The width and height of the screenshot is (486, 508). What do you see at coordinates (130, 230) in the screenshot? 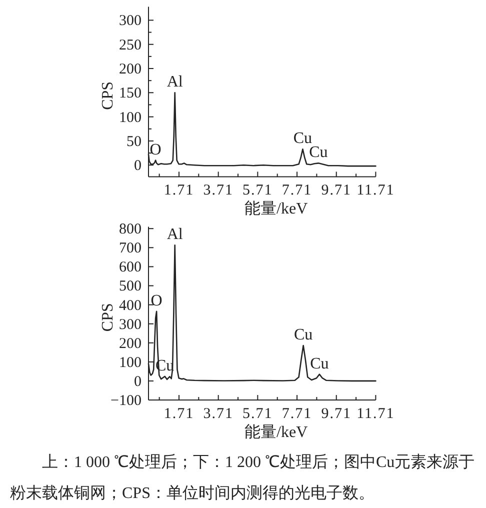
I see `y-tick-label: 800` at bounding box center [130, 230].